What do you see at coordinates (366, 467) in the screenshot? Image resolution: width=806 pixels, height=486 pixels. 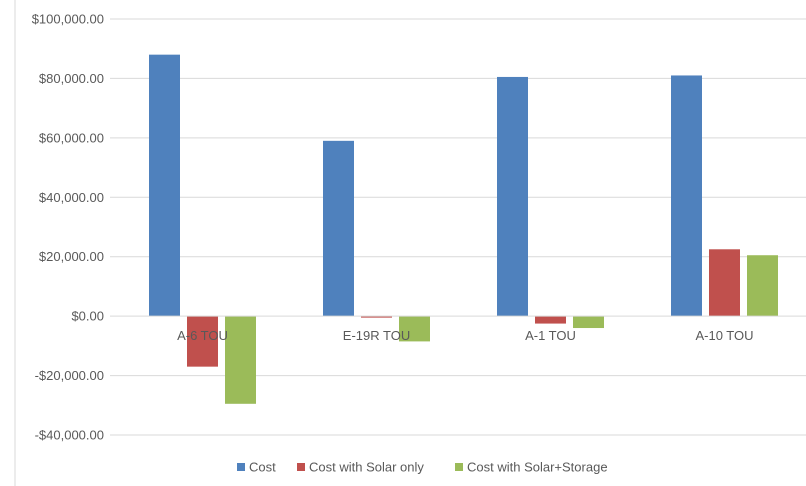 I see `legend-label: Cost with Solar only` at bounding box center [366, 467].